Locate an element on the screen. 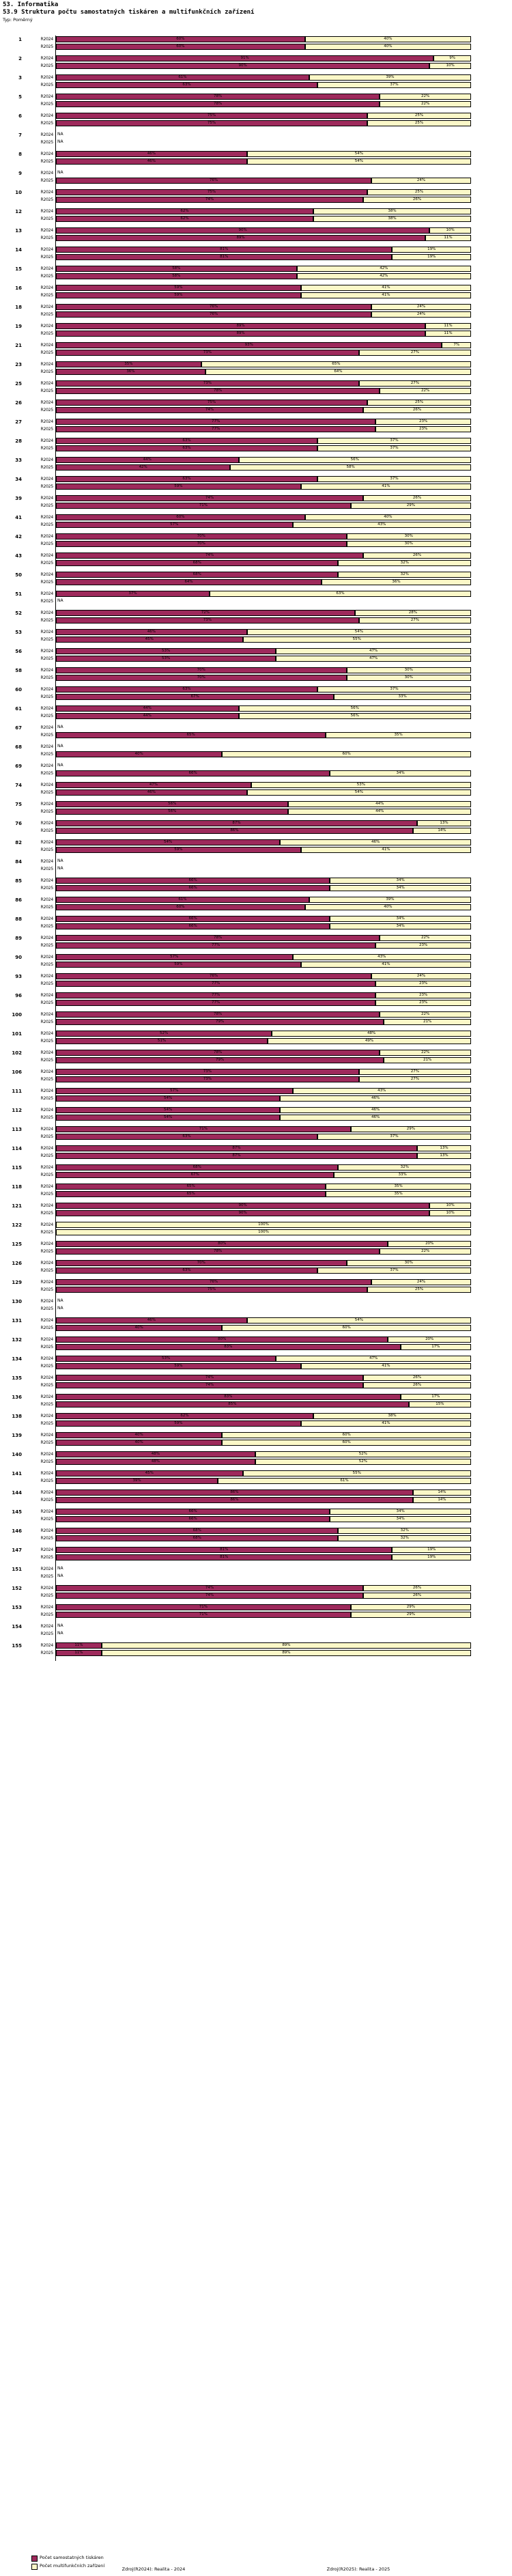  group-number: 21 is located at coordinates (18, 345).